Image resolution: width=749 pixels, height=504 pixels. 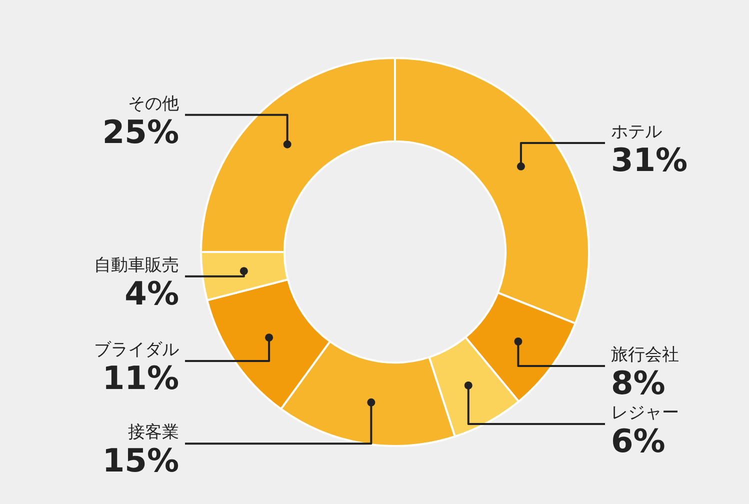 What do you see at coordinates (140, 461) in the screenshot?
I see `data-label: 15%` at bounding box center [140, 461].